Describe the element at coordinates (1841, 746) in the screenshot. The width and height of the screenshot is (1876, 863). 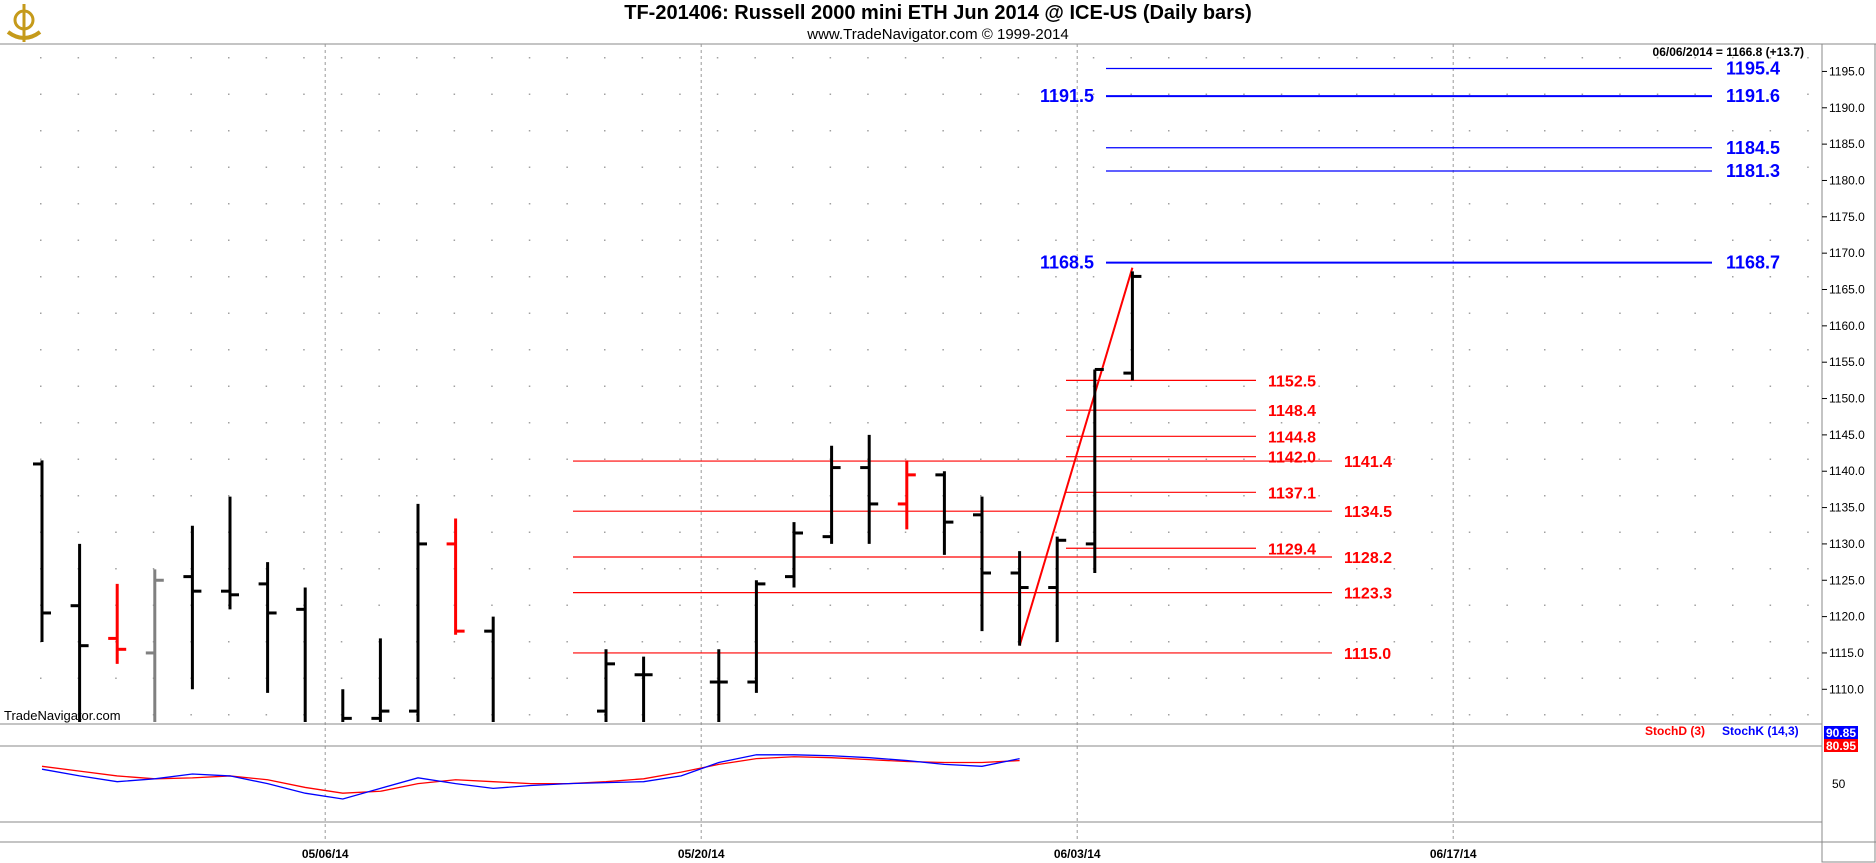
I see `stochd-value: 80.95` at that location.